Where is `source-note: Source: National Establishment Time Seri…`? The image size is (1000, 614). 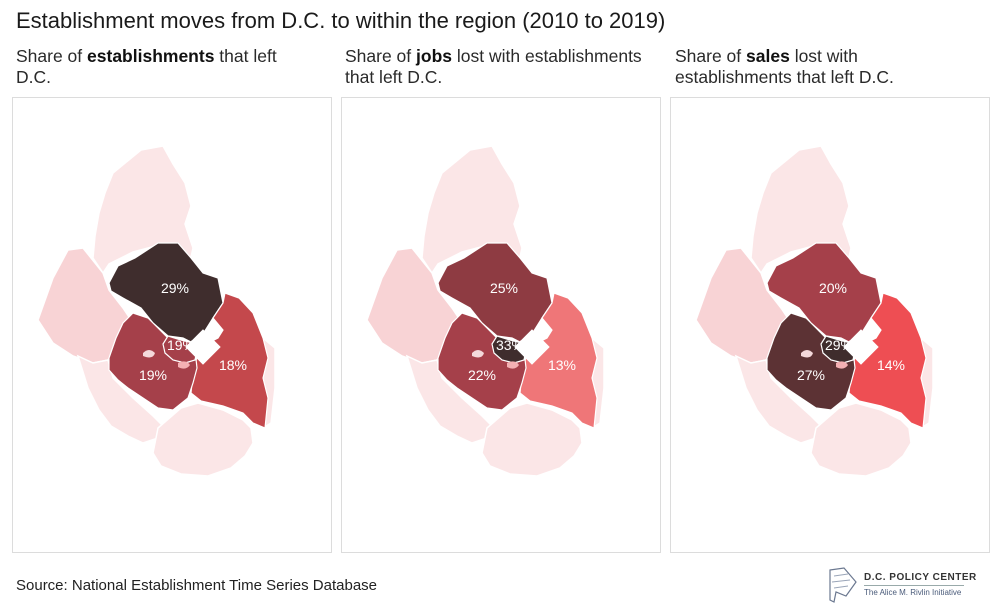 source-note: Source: National Establishment Time Seri… is located at coordinates (197, 585).